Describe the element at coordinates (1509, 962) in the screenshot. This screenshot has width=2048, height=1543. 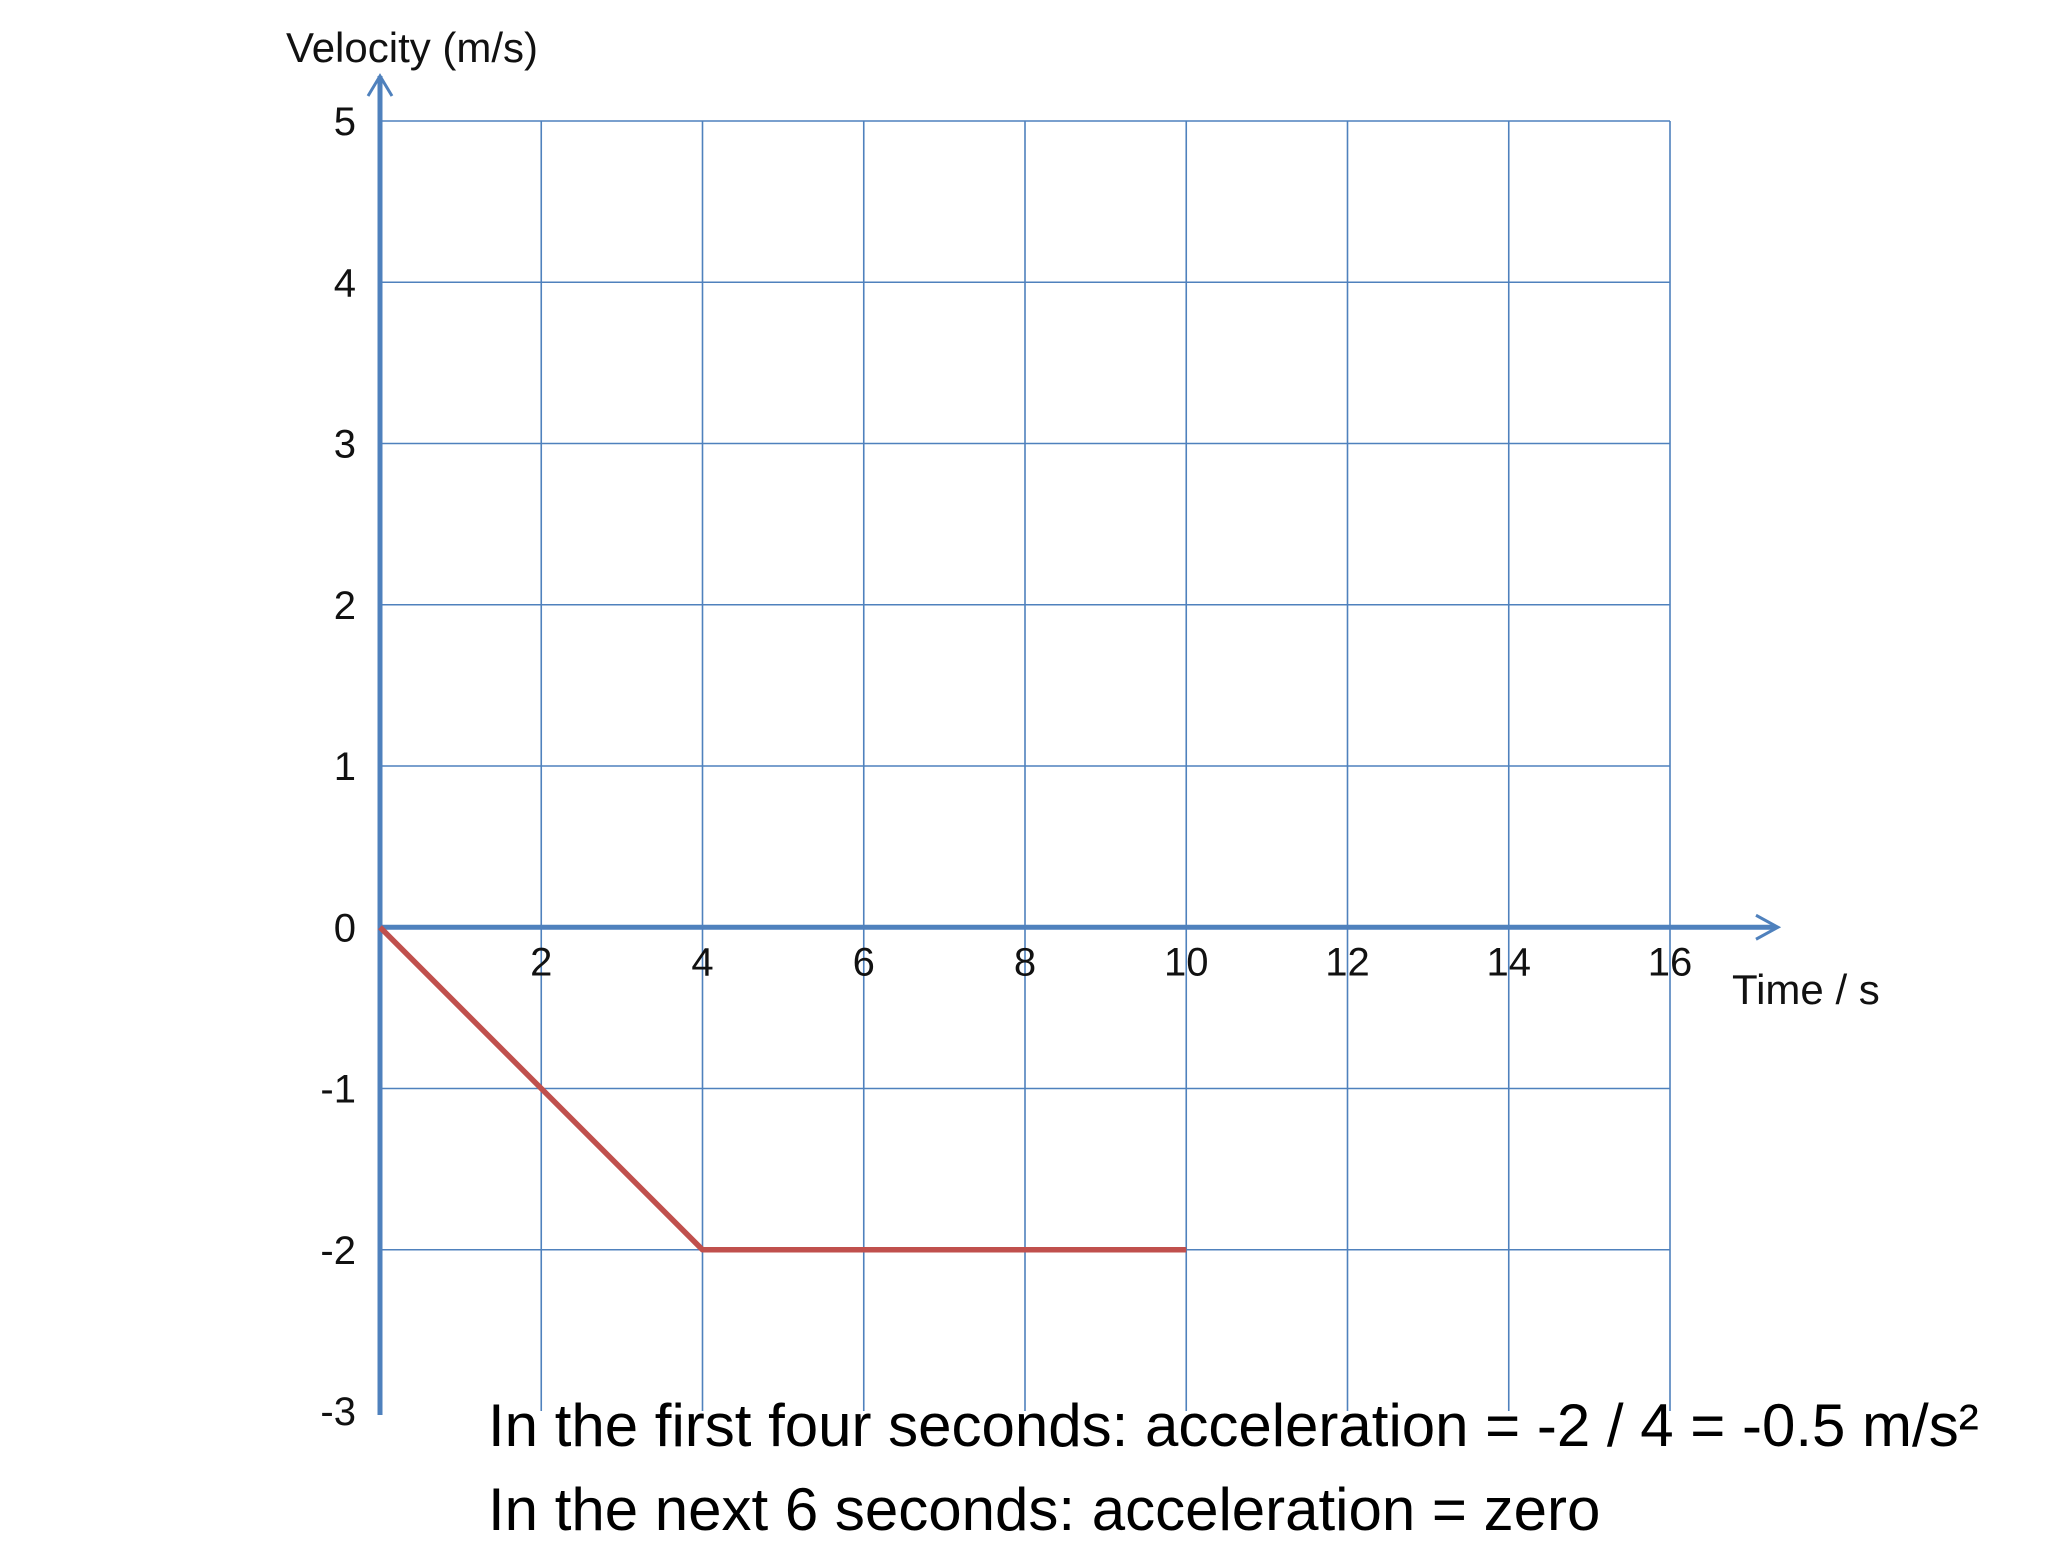
I see `x-tick-label: 14` at that location.